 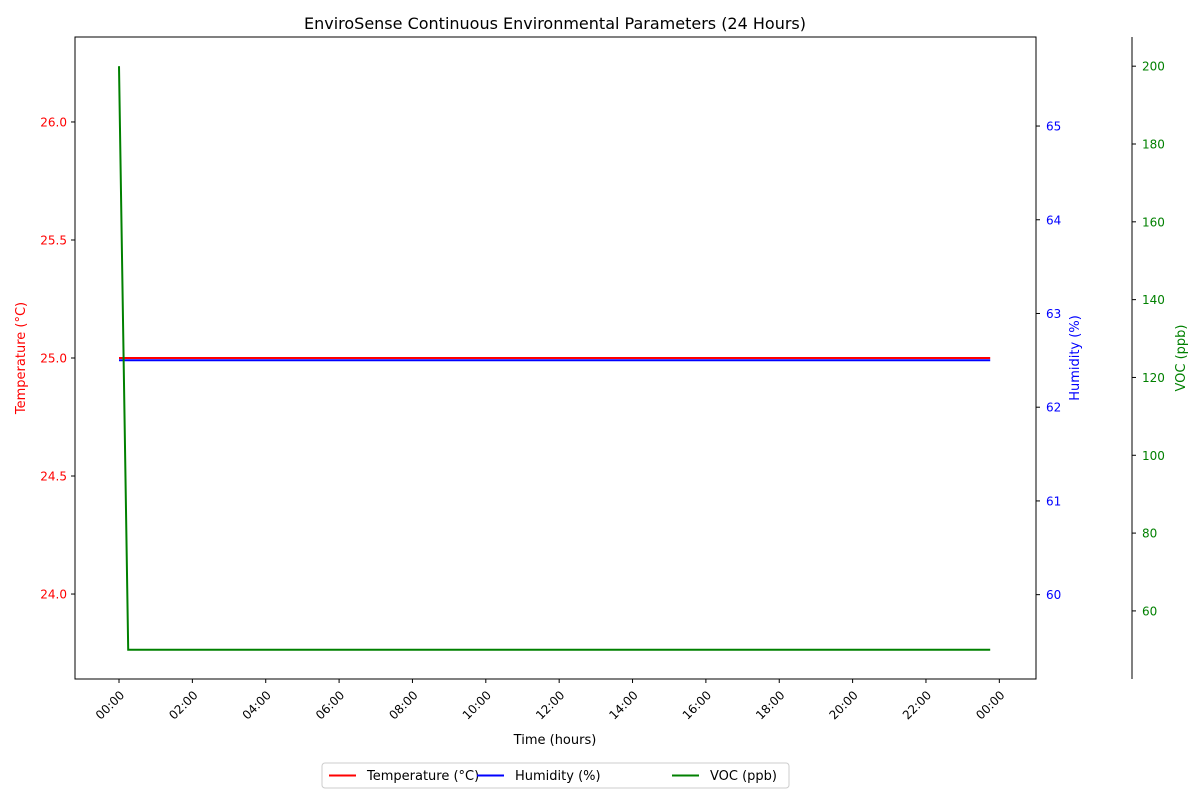 What do you see at coordinates (1053, 127) in the screenshot?
I see `humidity-tick-label: 65` at bounding box center [1053, 127].